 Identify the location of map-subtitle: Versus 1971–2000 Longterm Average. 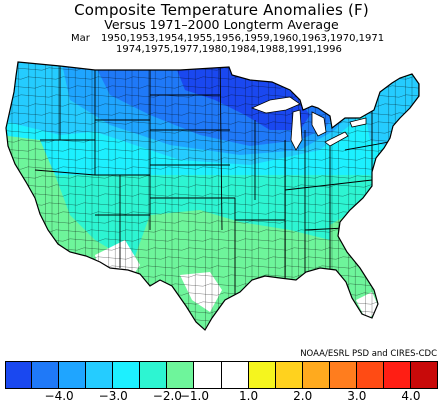
(221, 24).